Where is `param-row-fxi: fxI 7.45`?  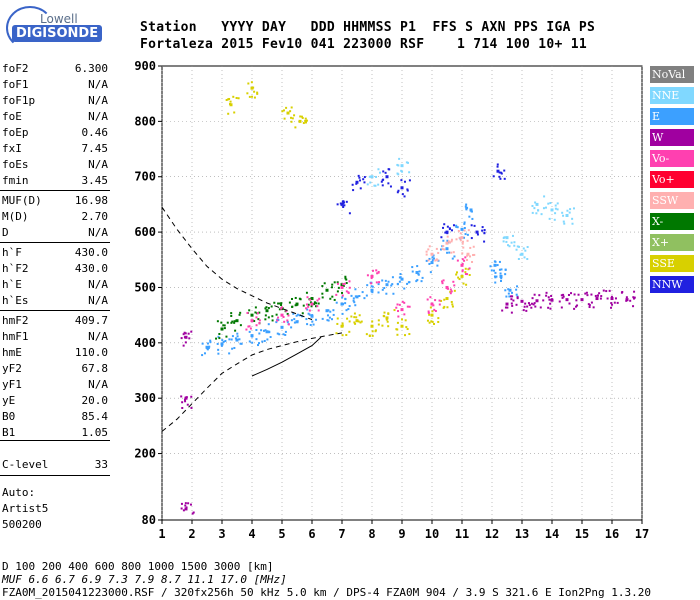
param-row-fxi: fxI 7.45 is located at coordinates (55, 150).